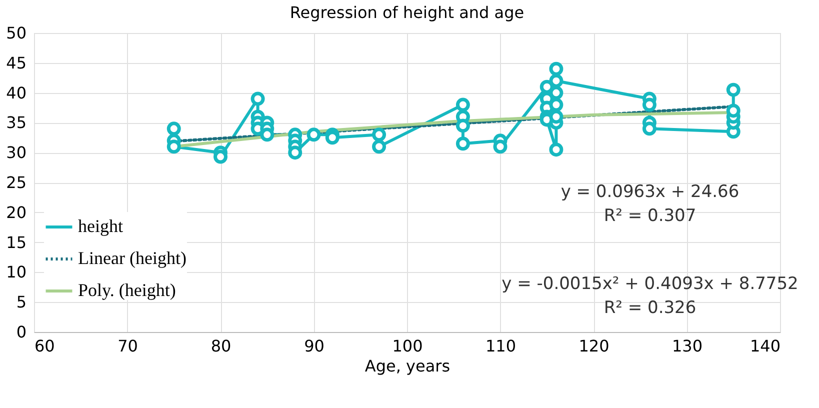 This screenshot has height=408, width=819. I want to click on annotation: y = -0.0015x² + 0.4093x + 8.7752, so click(650, 284).